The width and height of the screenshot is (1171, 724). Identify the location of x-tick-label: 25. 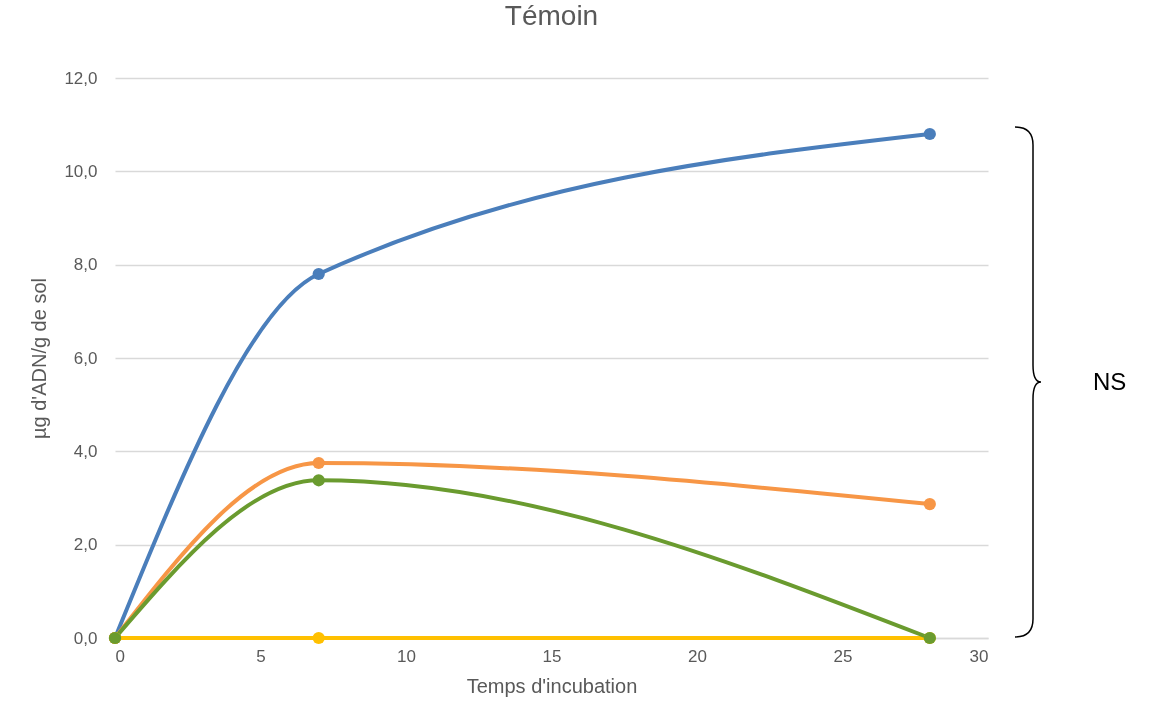
(843, 656).